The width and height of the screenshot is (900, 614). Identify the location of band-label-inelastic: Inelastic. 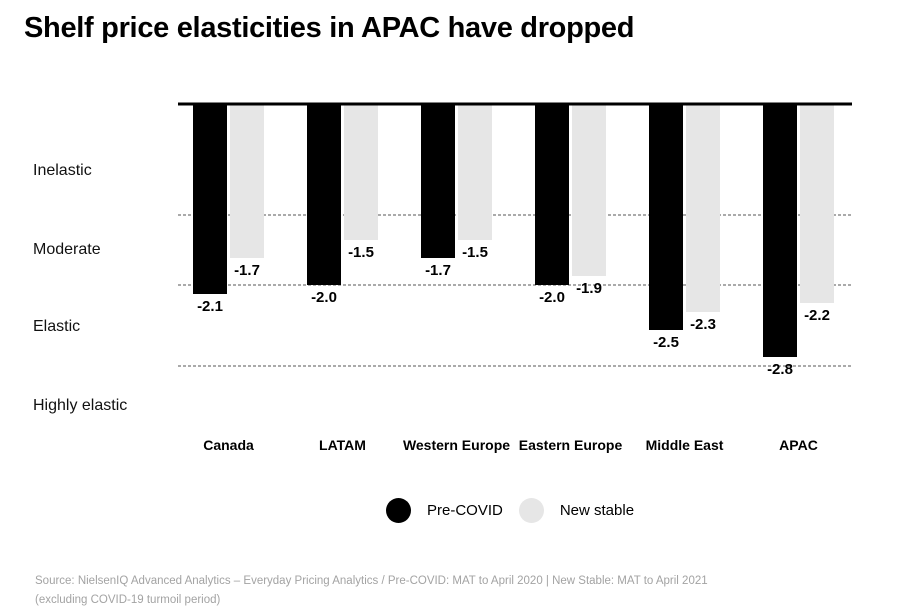
(62, 170).